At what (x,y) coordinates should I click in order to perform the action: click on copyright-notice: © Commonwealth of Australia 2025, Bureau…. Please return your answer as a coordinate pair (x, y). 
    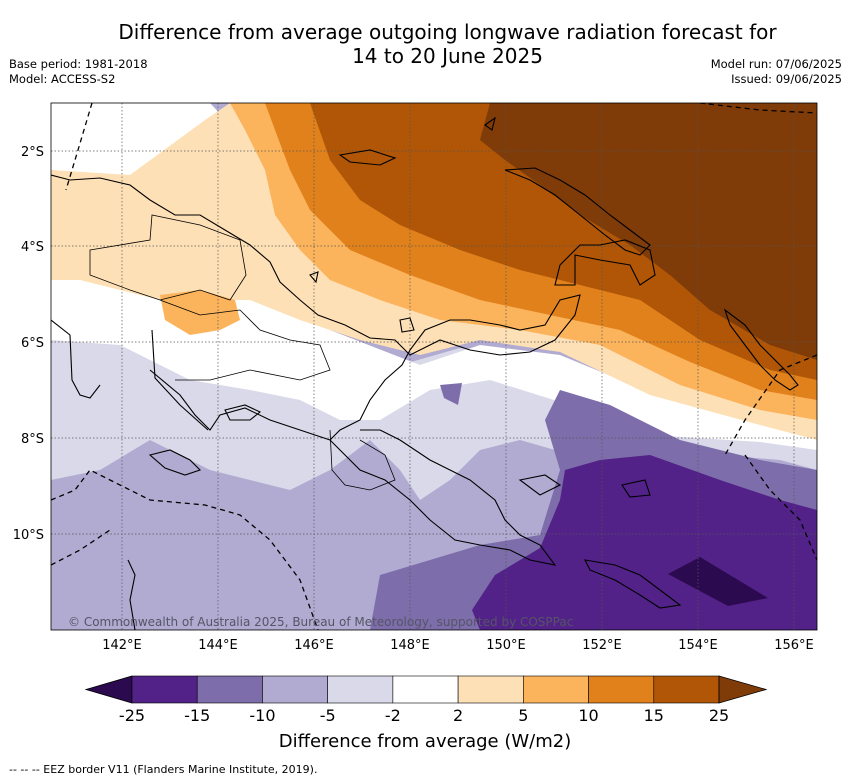
    Looking at the image, I should click on (320, 622).